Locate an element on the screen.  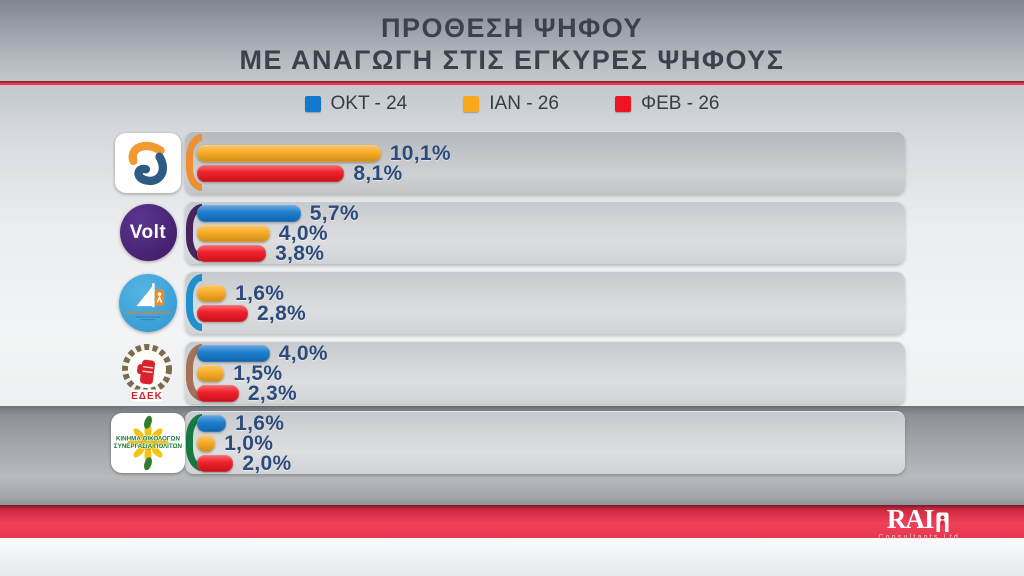
bar-line: 10,1% is located at coordinates (324, 153).